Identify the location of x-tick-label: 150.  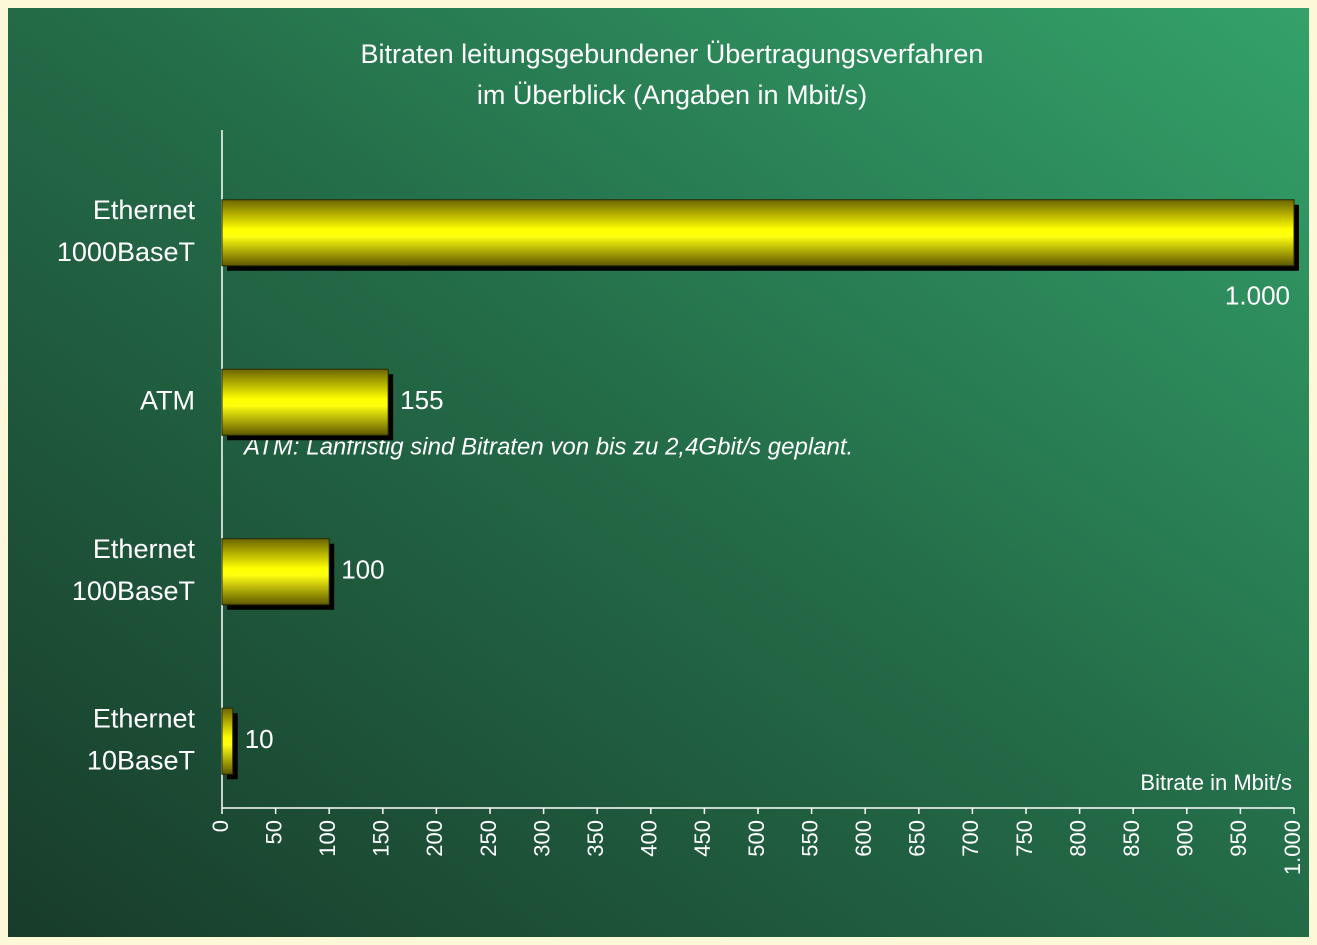
(381, 838).